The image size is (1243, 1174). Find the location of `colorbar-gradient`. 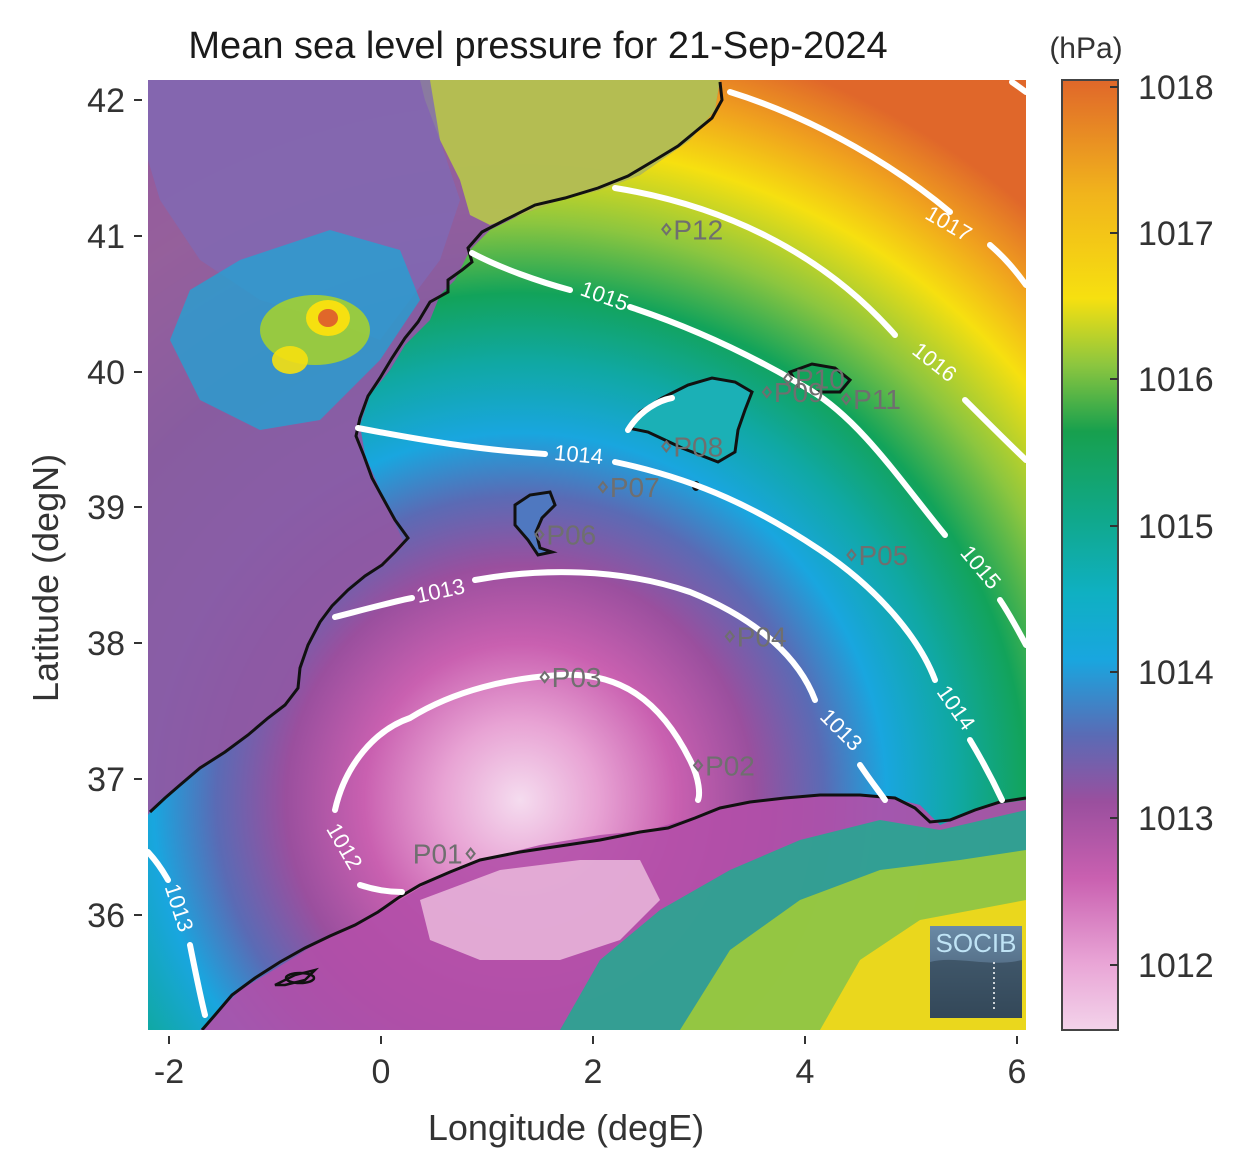

colorbar-gradient is located at coordinates (1090, 555).